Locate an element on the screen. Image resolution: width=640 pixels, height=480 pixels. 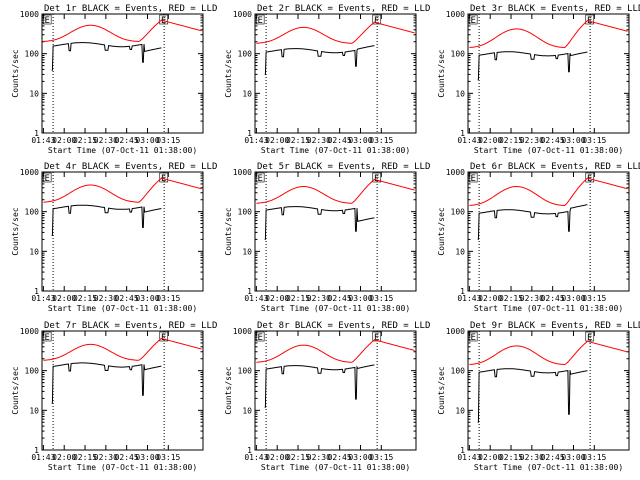
panel-title: Det 9r BLACK = Events, RED = LLD is located at coordinates (555, 326).